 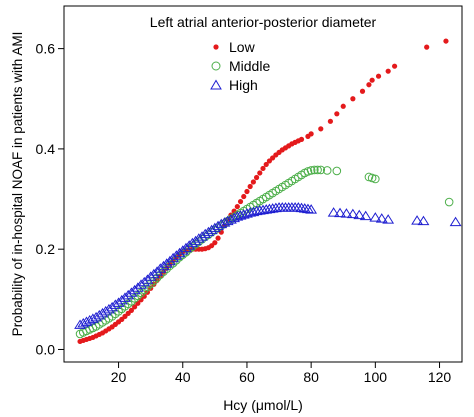 I want to click on x-tick-label: 40, so click(x=183, y=377).